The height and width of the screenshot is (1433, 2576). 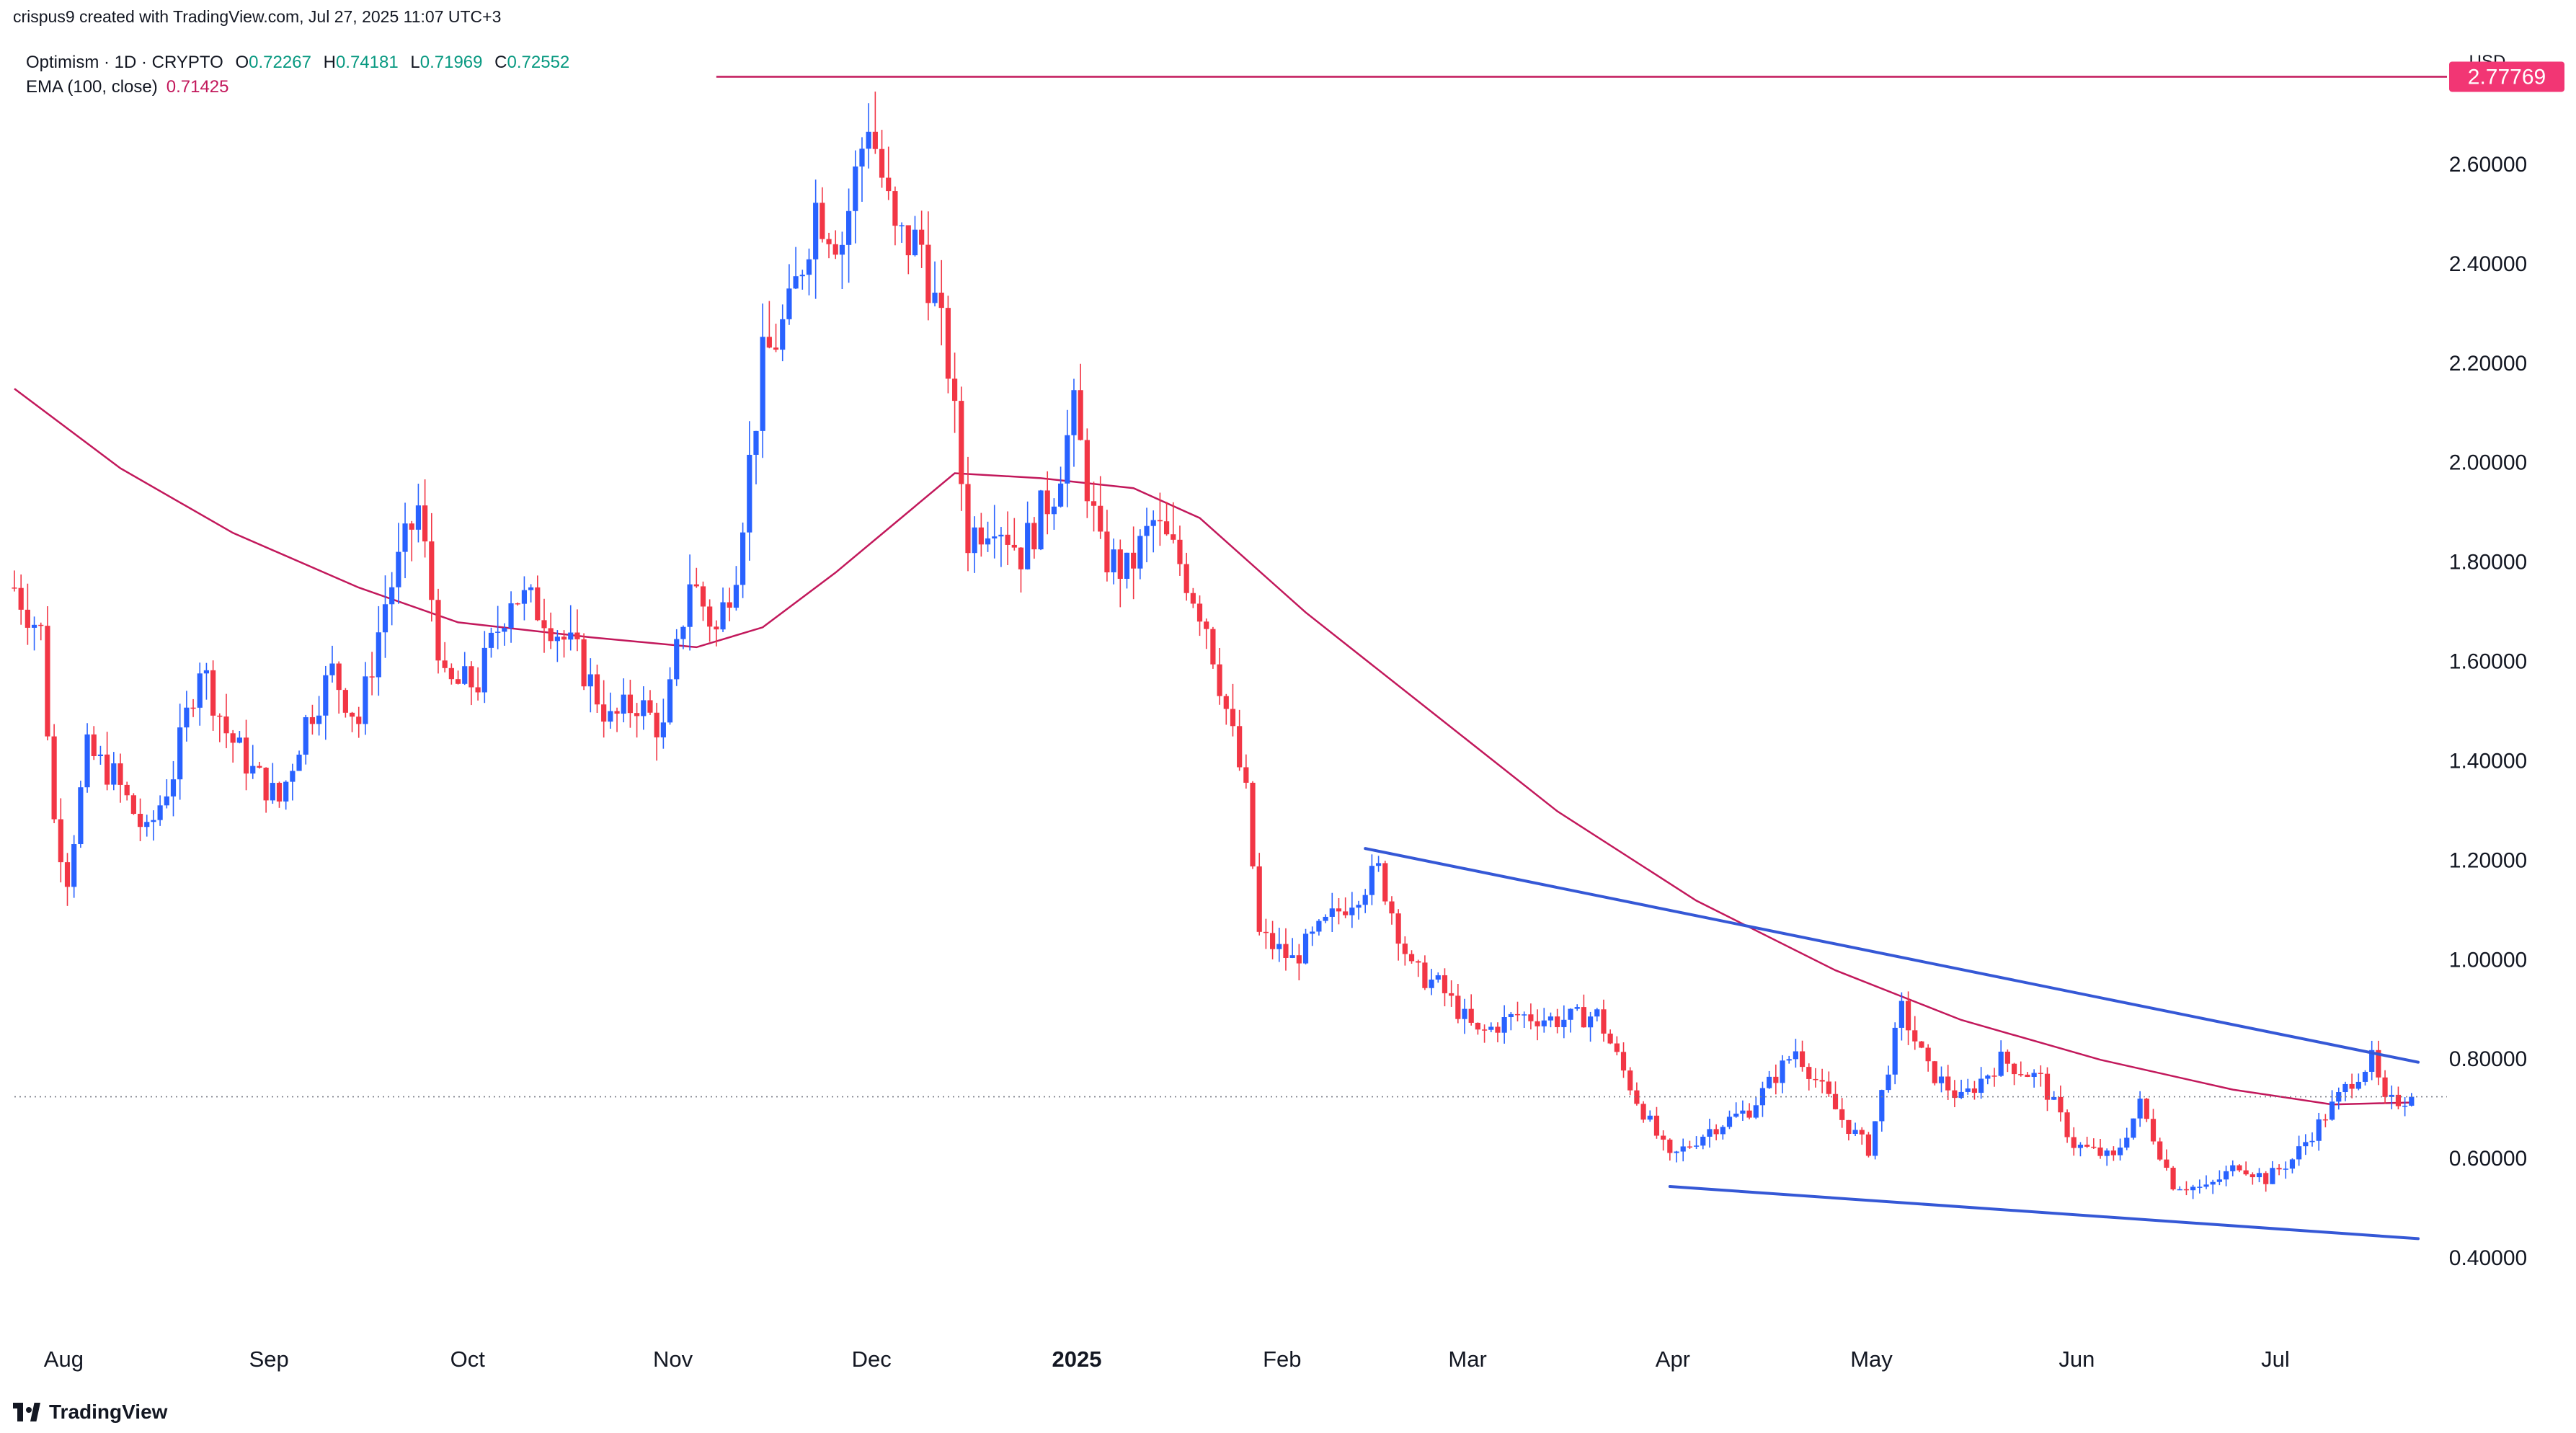 I want to click on ema-label: EMA (100, close), so click(x=92, y=87).